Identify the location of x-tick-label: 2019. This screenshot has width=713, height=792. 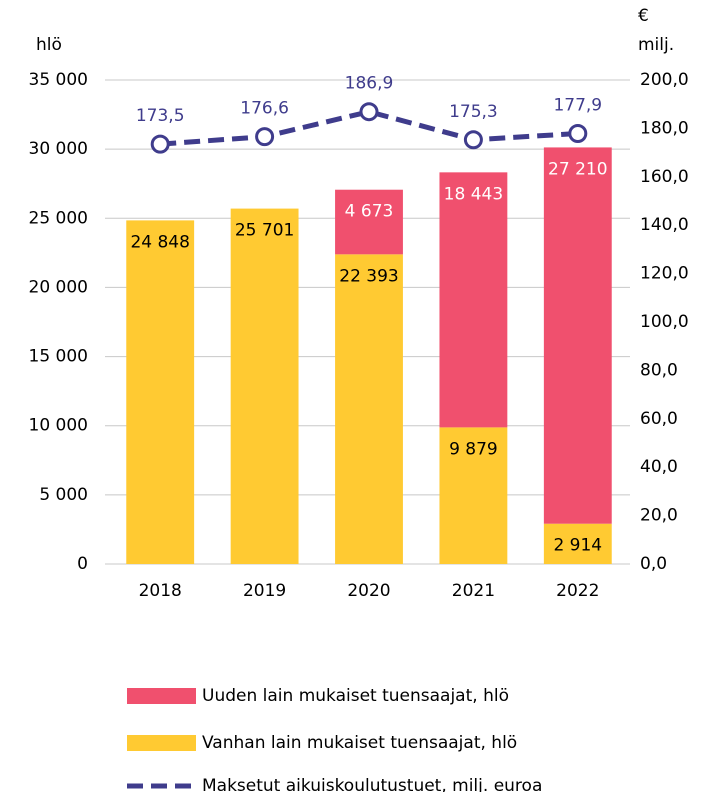
(264, 591).